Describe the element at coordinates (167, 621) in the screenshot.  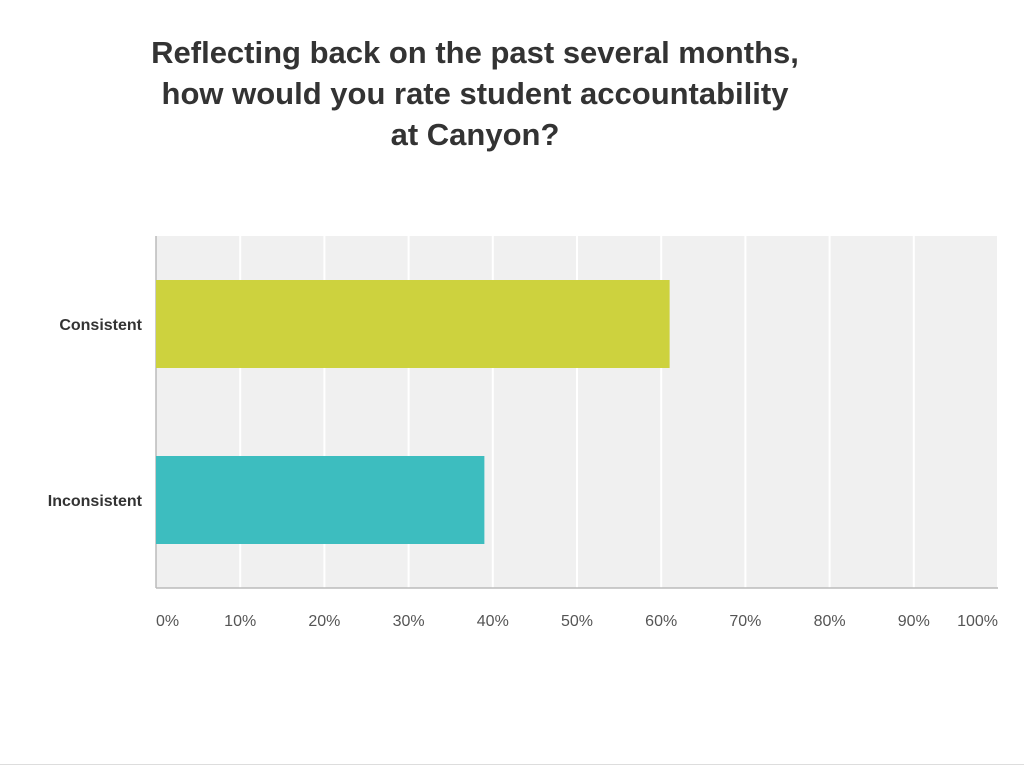
I see `x-tick-label: 0%` at that location.